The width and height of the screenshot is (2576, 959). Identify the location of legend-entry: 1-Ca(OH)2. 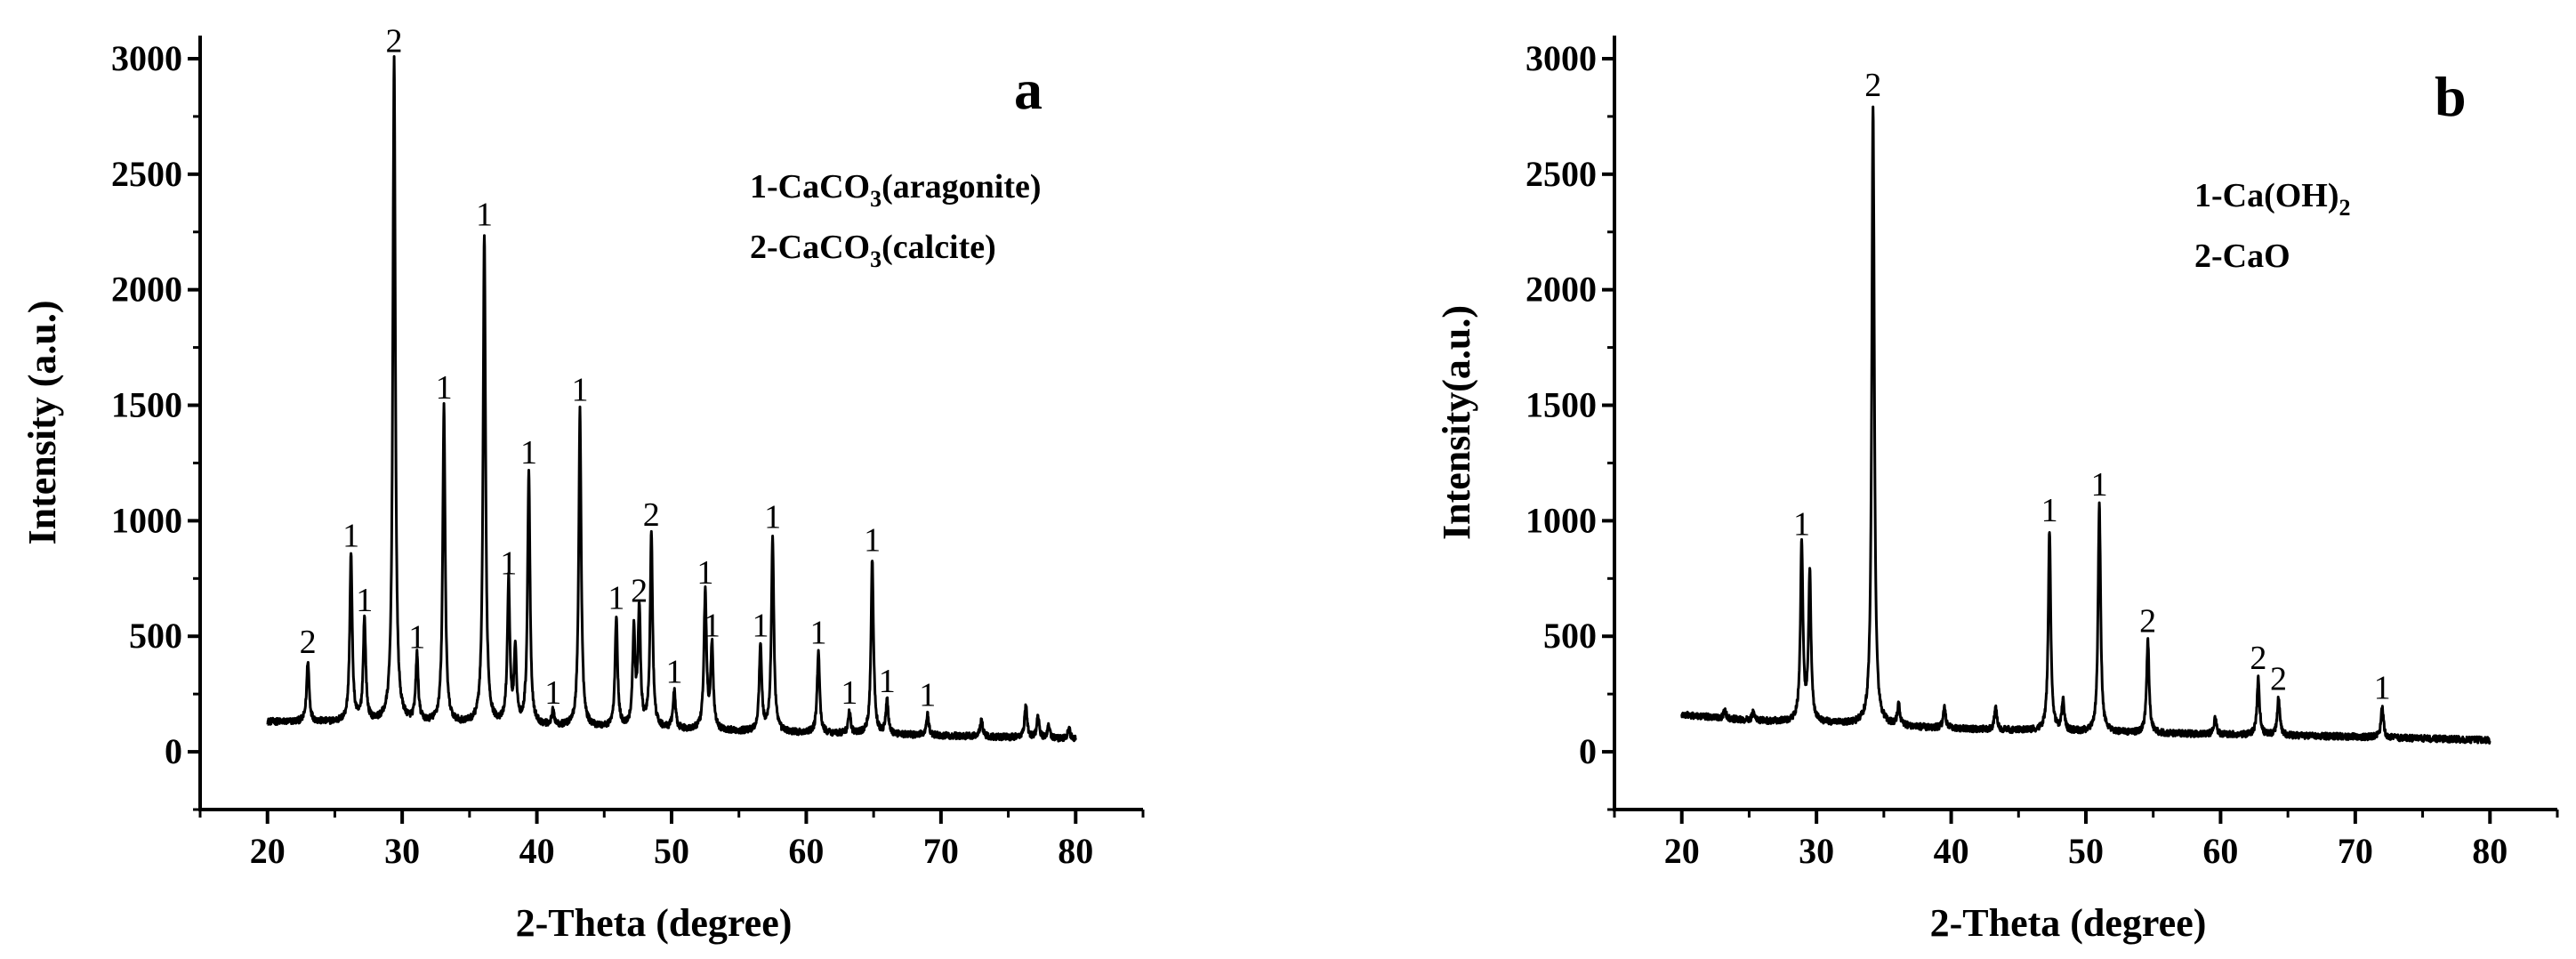
(2272, 199).